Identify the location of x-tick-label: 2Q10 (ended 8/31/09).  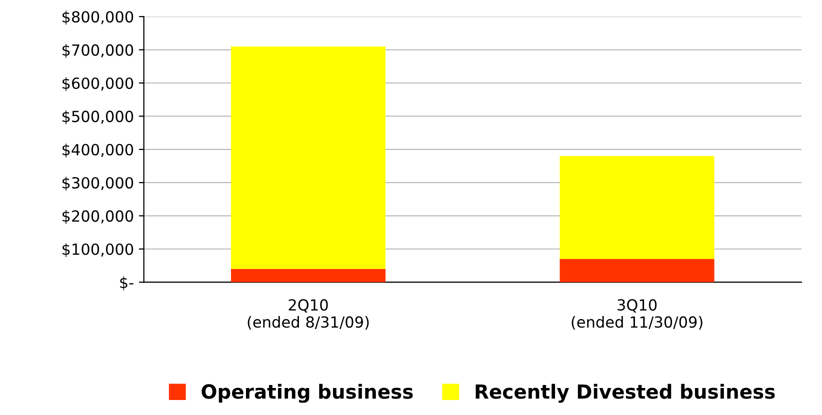
(308, 314).